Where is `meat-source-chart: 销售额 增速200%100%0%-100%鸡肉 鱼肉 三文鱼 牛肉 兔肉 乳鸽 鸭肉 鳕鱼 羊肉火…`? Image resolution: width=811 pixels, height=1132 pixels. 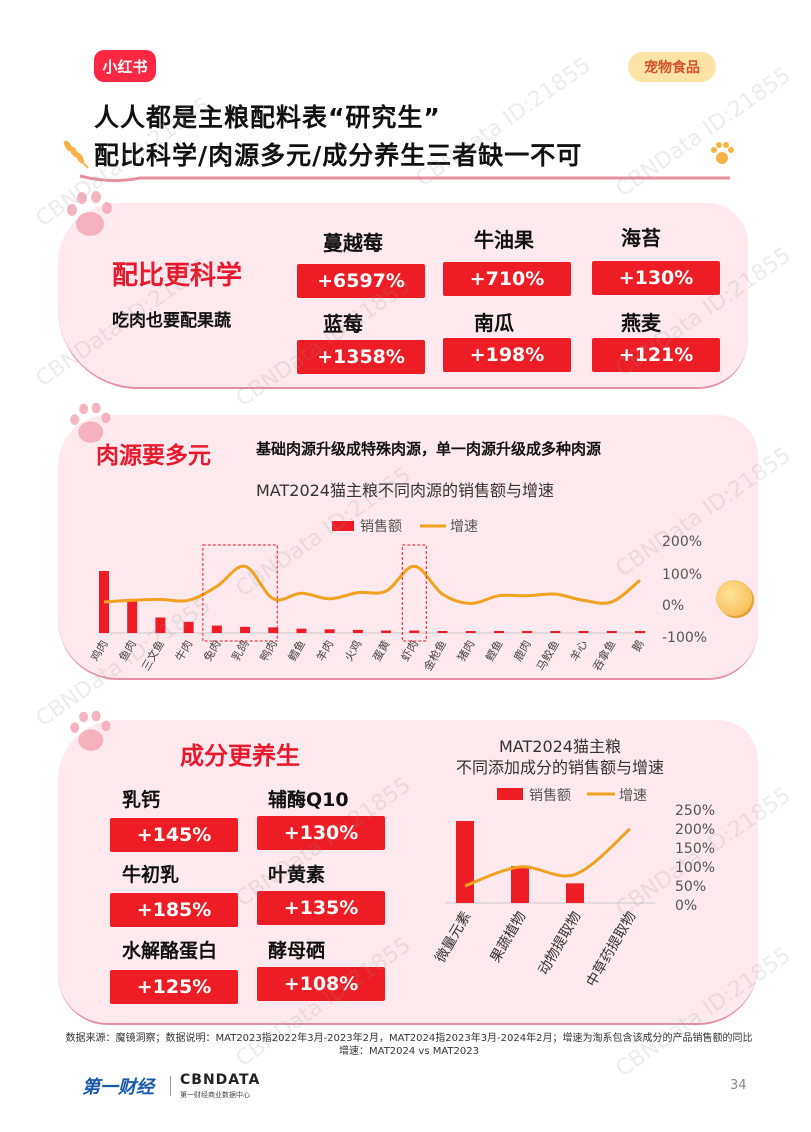 meat-source-chart: 销售额 增速200%100%0%-100%鸡肉 鱼肉 三文鱼 牛肉 兔肉 乳鸽 鸭肉 鳕鱼 羊肉火… is located at coordinates (397, 596).